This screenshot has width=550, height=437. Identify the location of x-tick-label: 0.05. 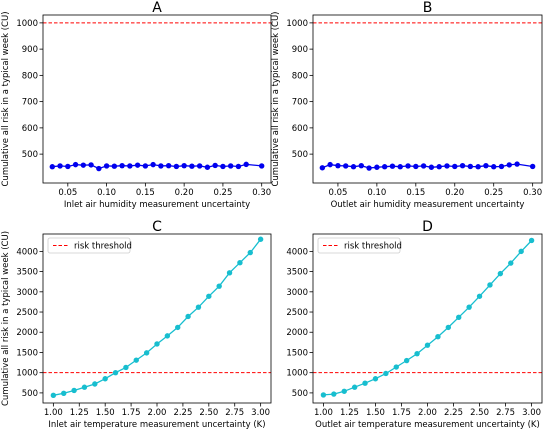
(337, 193).